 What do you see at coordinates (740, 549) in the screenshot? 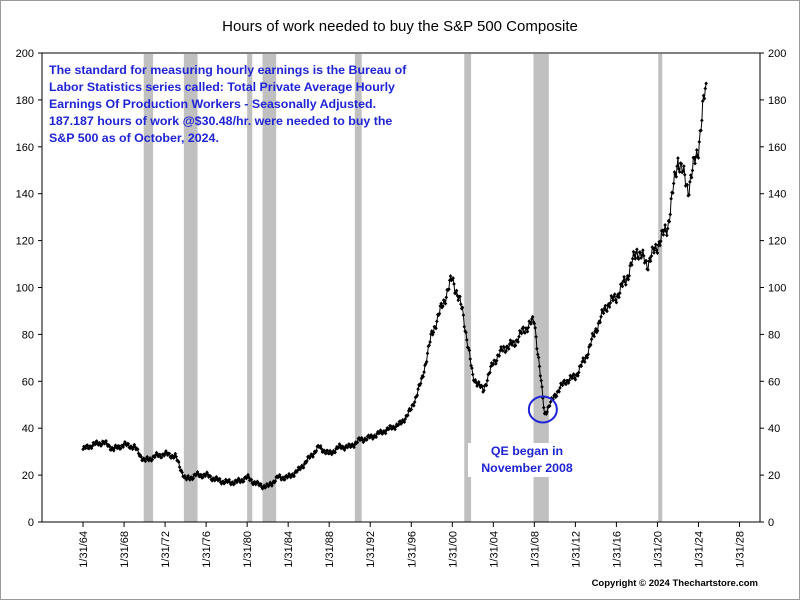
I see `x-tick-label: 1/31/28` at bounding box center [740, 549].